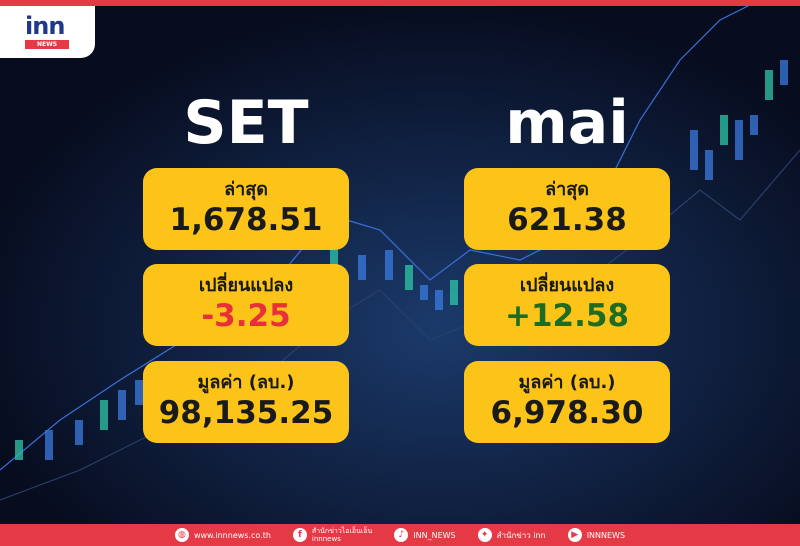  Describe the element at coordinates (574, 535) in the screenshot. I see `youtube-icon: ▶` at that location.